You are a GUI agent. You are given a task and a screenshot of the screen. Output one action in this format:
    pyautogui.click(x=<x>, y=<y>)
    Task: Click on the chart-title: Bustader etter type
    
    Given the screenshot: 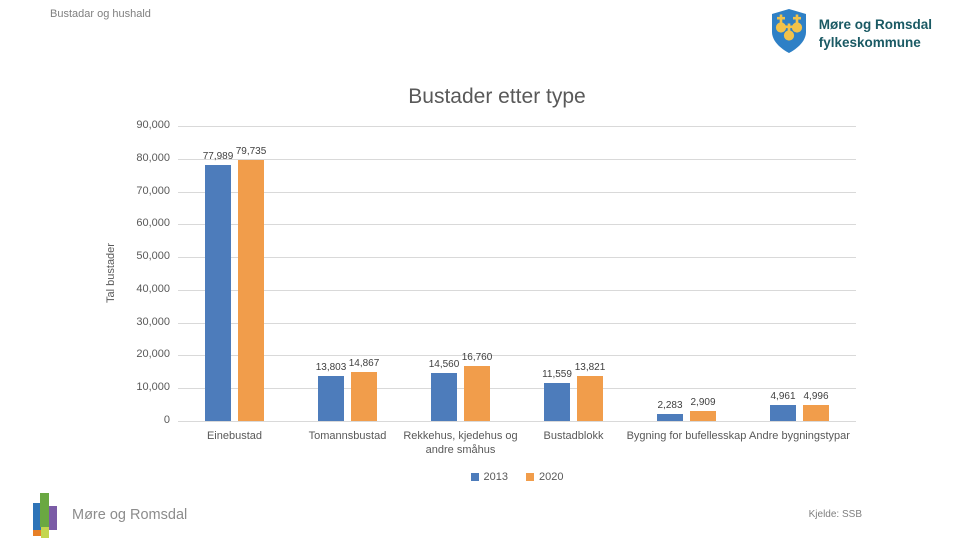 What is the action you would take?
    pyautogui.click(x=497, y=96)
    